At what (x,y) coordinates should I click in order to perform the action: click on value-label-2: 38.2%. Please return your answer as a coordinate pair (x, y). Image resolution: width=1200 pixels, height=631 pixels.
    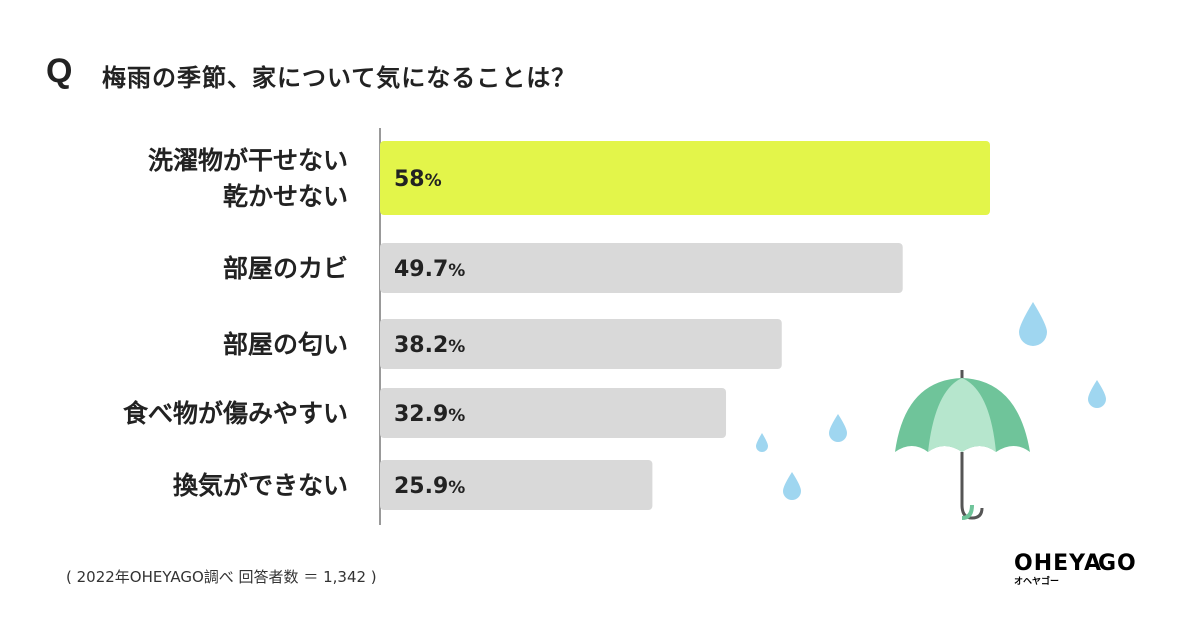
    Looking at the image, I should click on (429, 345).